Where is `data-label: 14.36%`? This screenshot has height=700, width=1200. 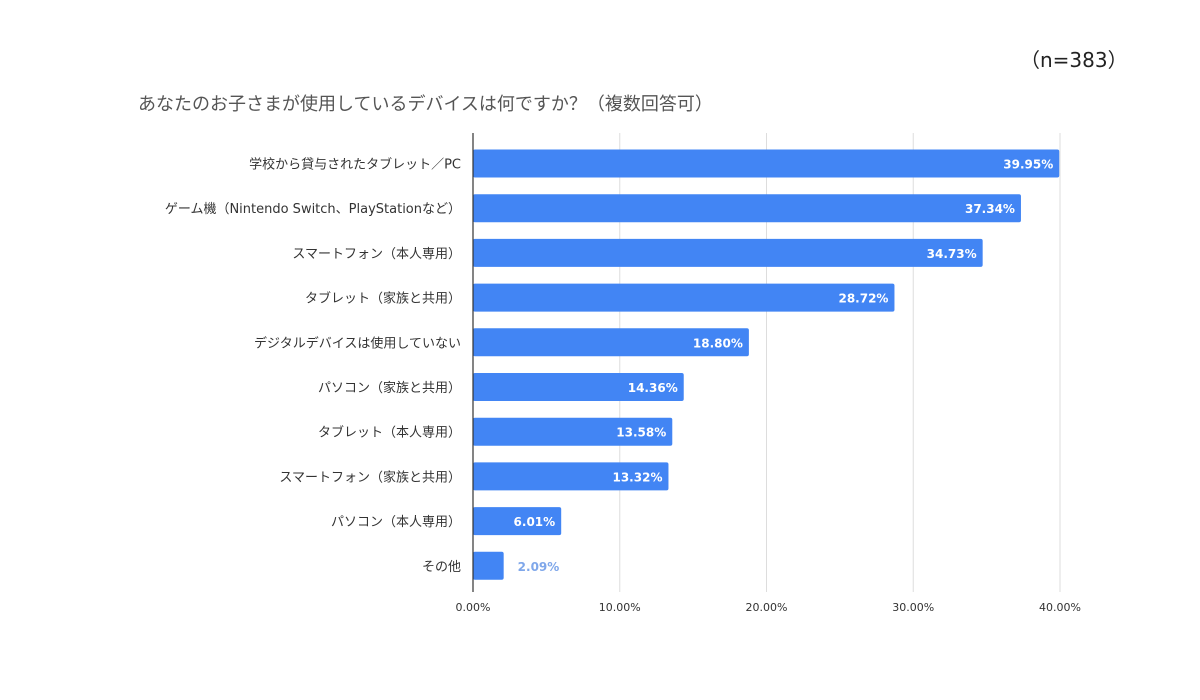
data-label: 14.36% is located at coordinates (653, 388).